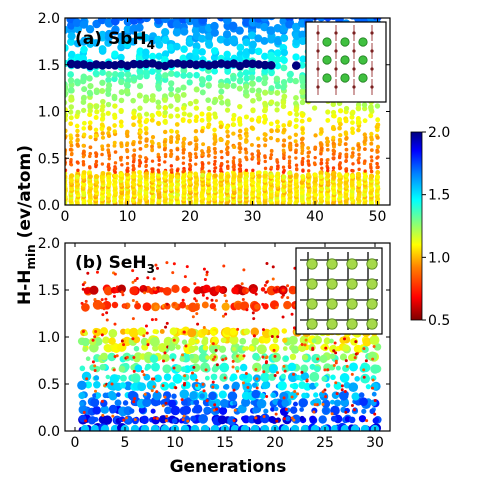 This screenshot has width=485, height=485. Describe the element at coordinates (49, 338) in the screenshot. I see `y-tick-label: 1.0` at that location.